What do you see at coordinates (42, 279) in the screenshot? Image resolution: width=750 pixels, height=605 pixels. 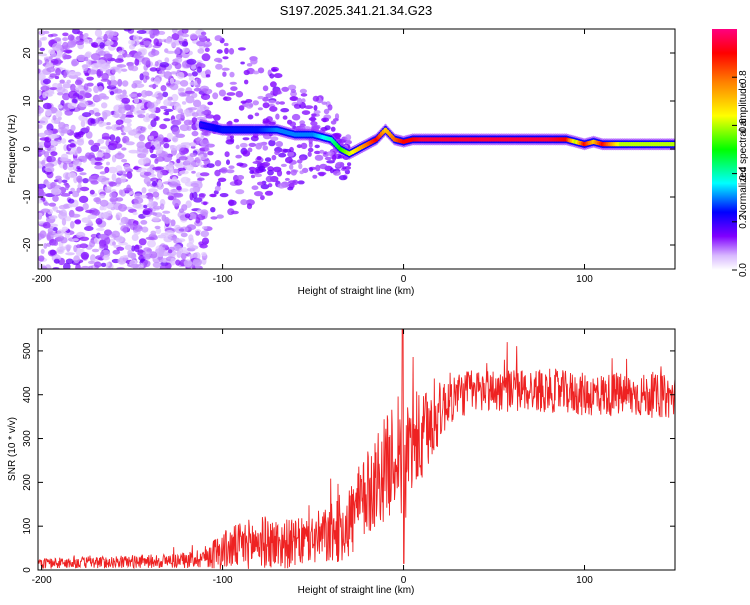 I see `spectrogram-x-tick-label: -200` at bounding box center [42, 279].